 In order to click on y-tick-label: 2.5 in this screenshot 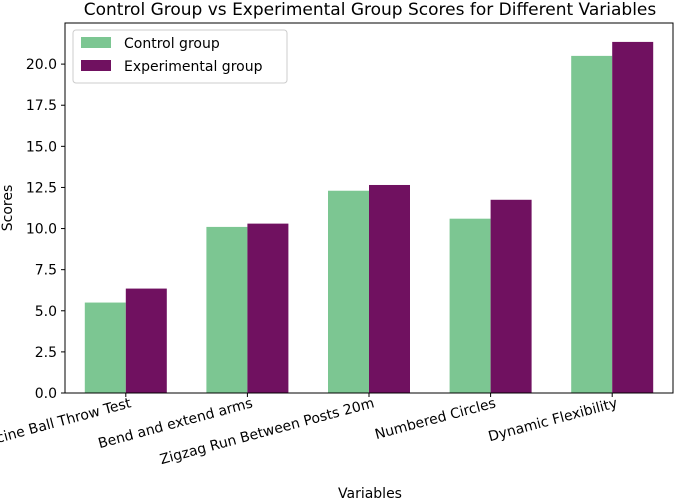, I will do `click(46, 353)`.